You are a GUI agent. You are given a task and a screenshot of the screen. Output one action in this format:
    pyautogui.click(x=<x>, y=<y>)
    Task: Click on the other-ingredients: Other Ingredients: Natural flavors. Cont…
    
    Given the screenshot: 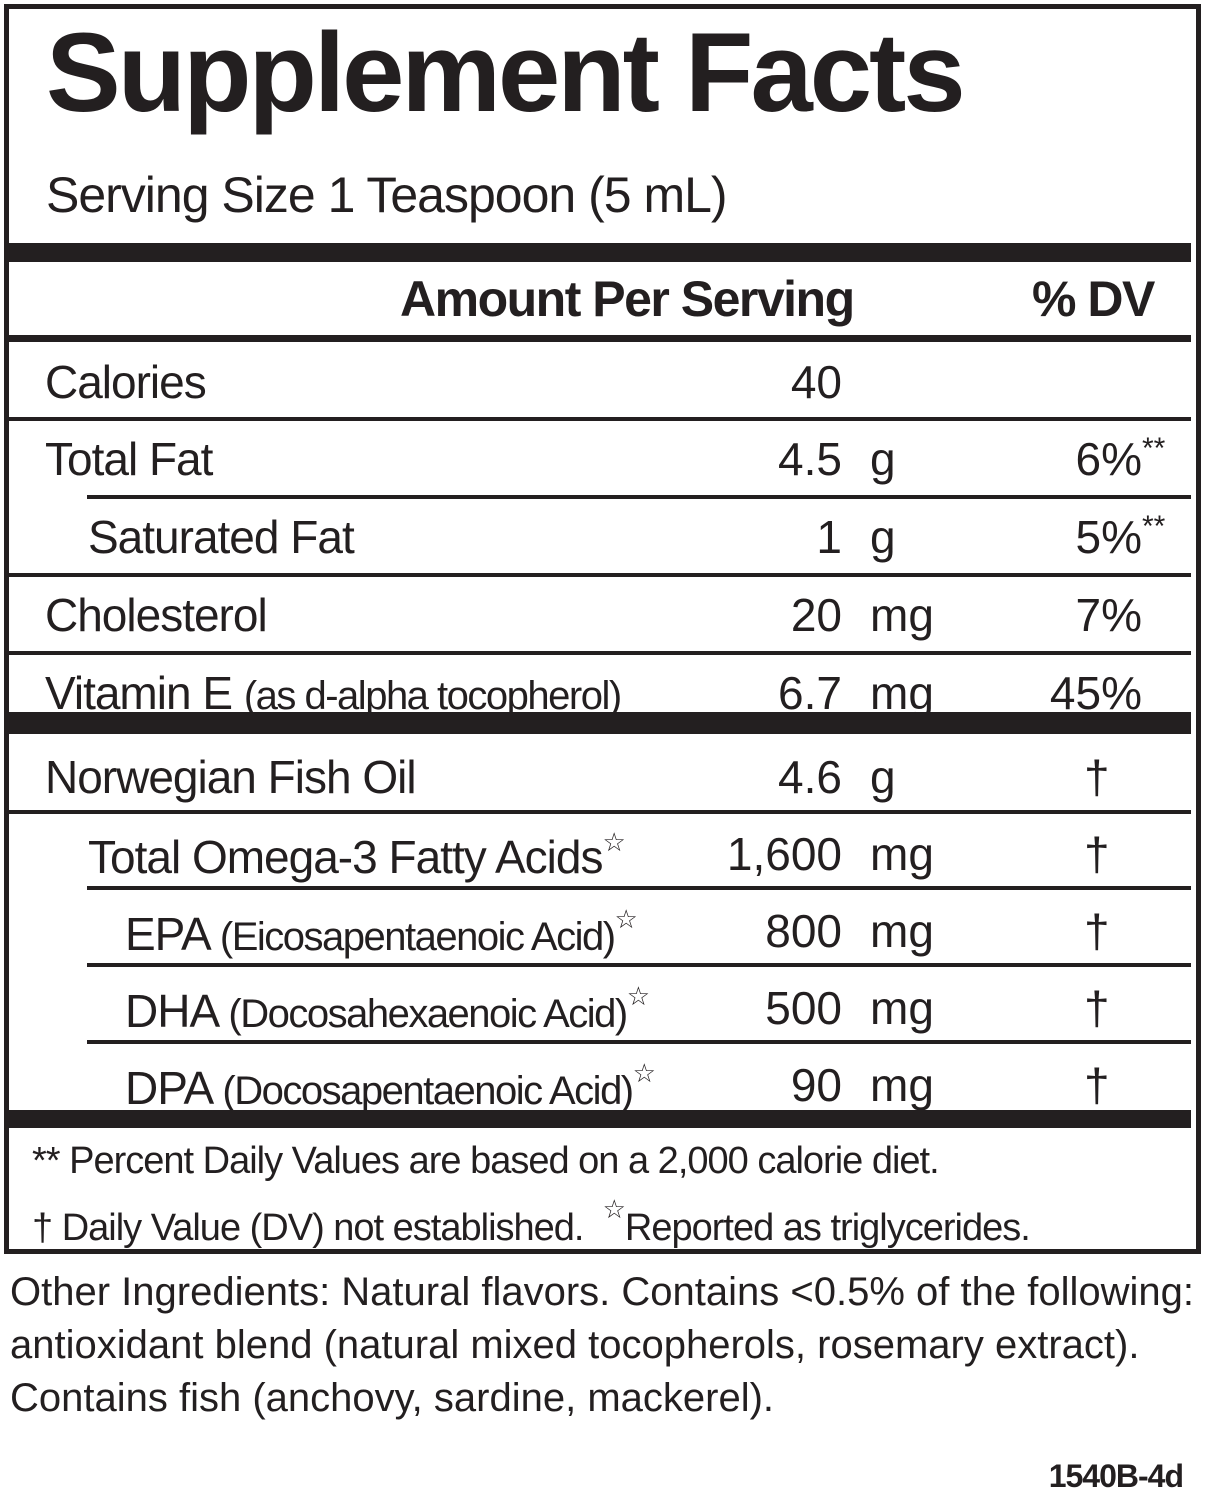 What is the action you would take?
    pyautogui.click(x=602, y=1345)
    